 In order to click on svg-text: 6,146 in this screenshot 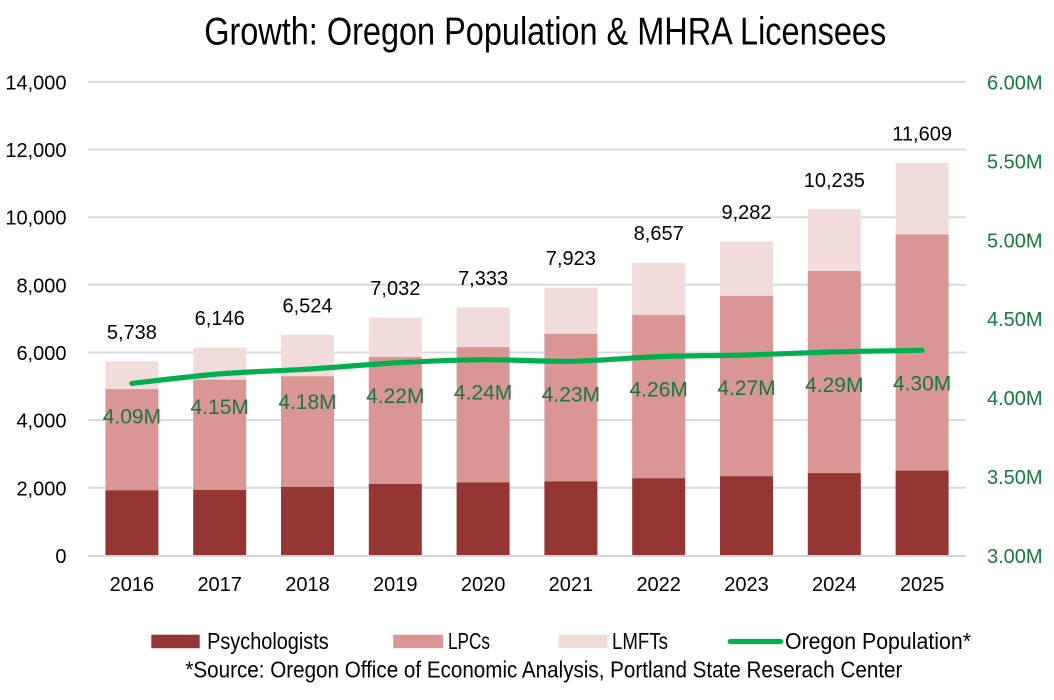, I will do `click(220, 319)`.